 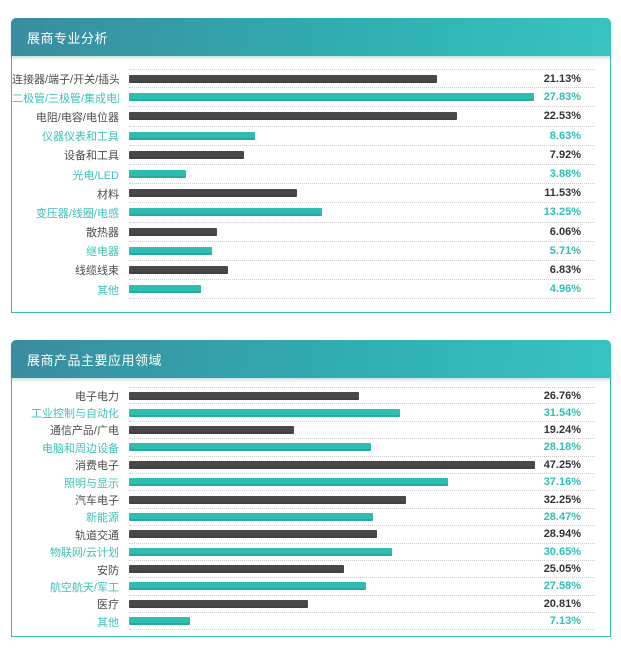 What do you see at coordinates (562, 429) in the screenshot?
I see `bar-value: 19.24%` at bounding box center [562, 429].